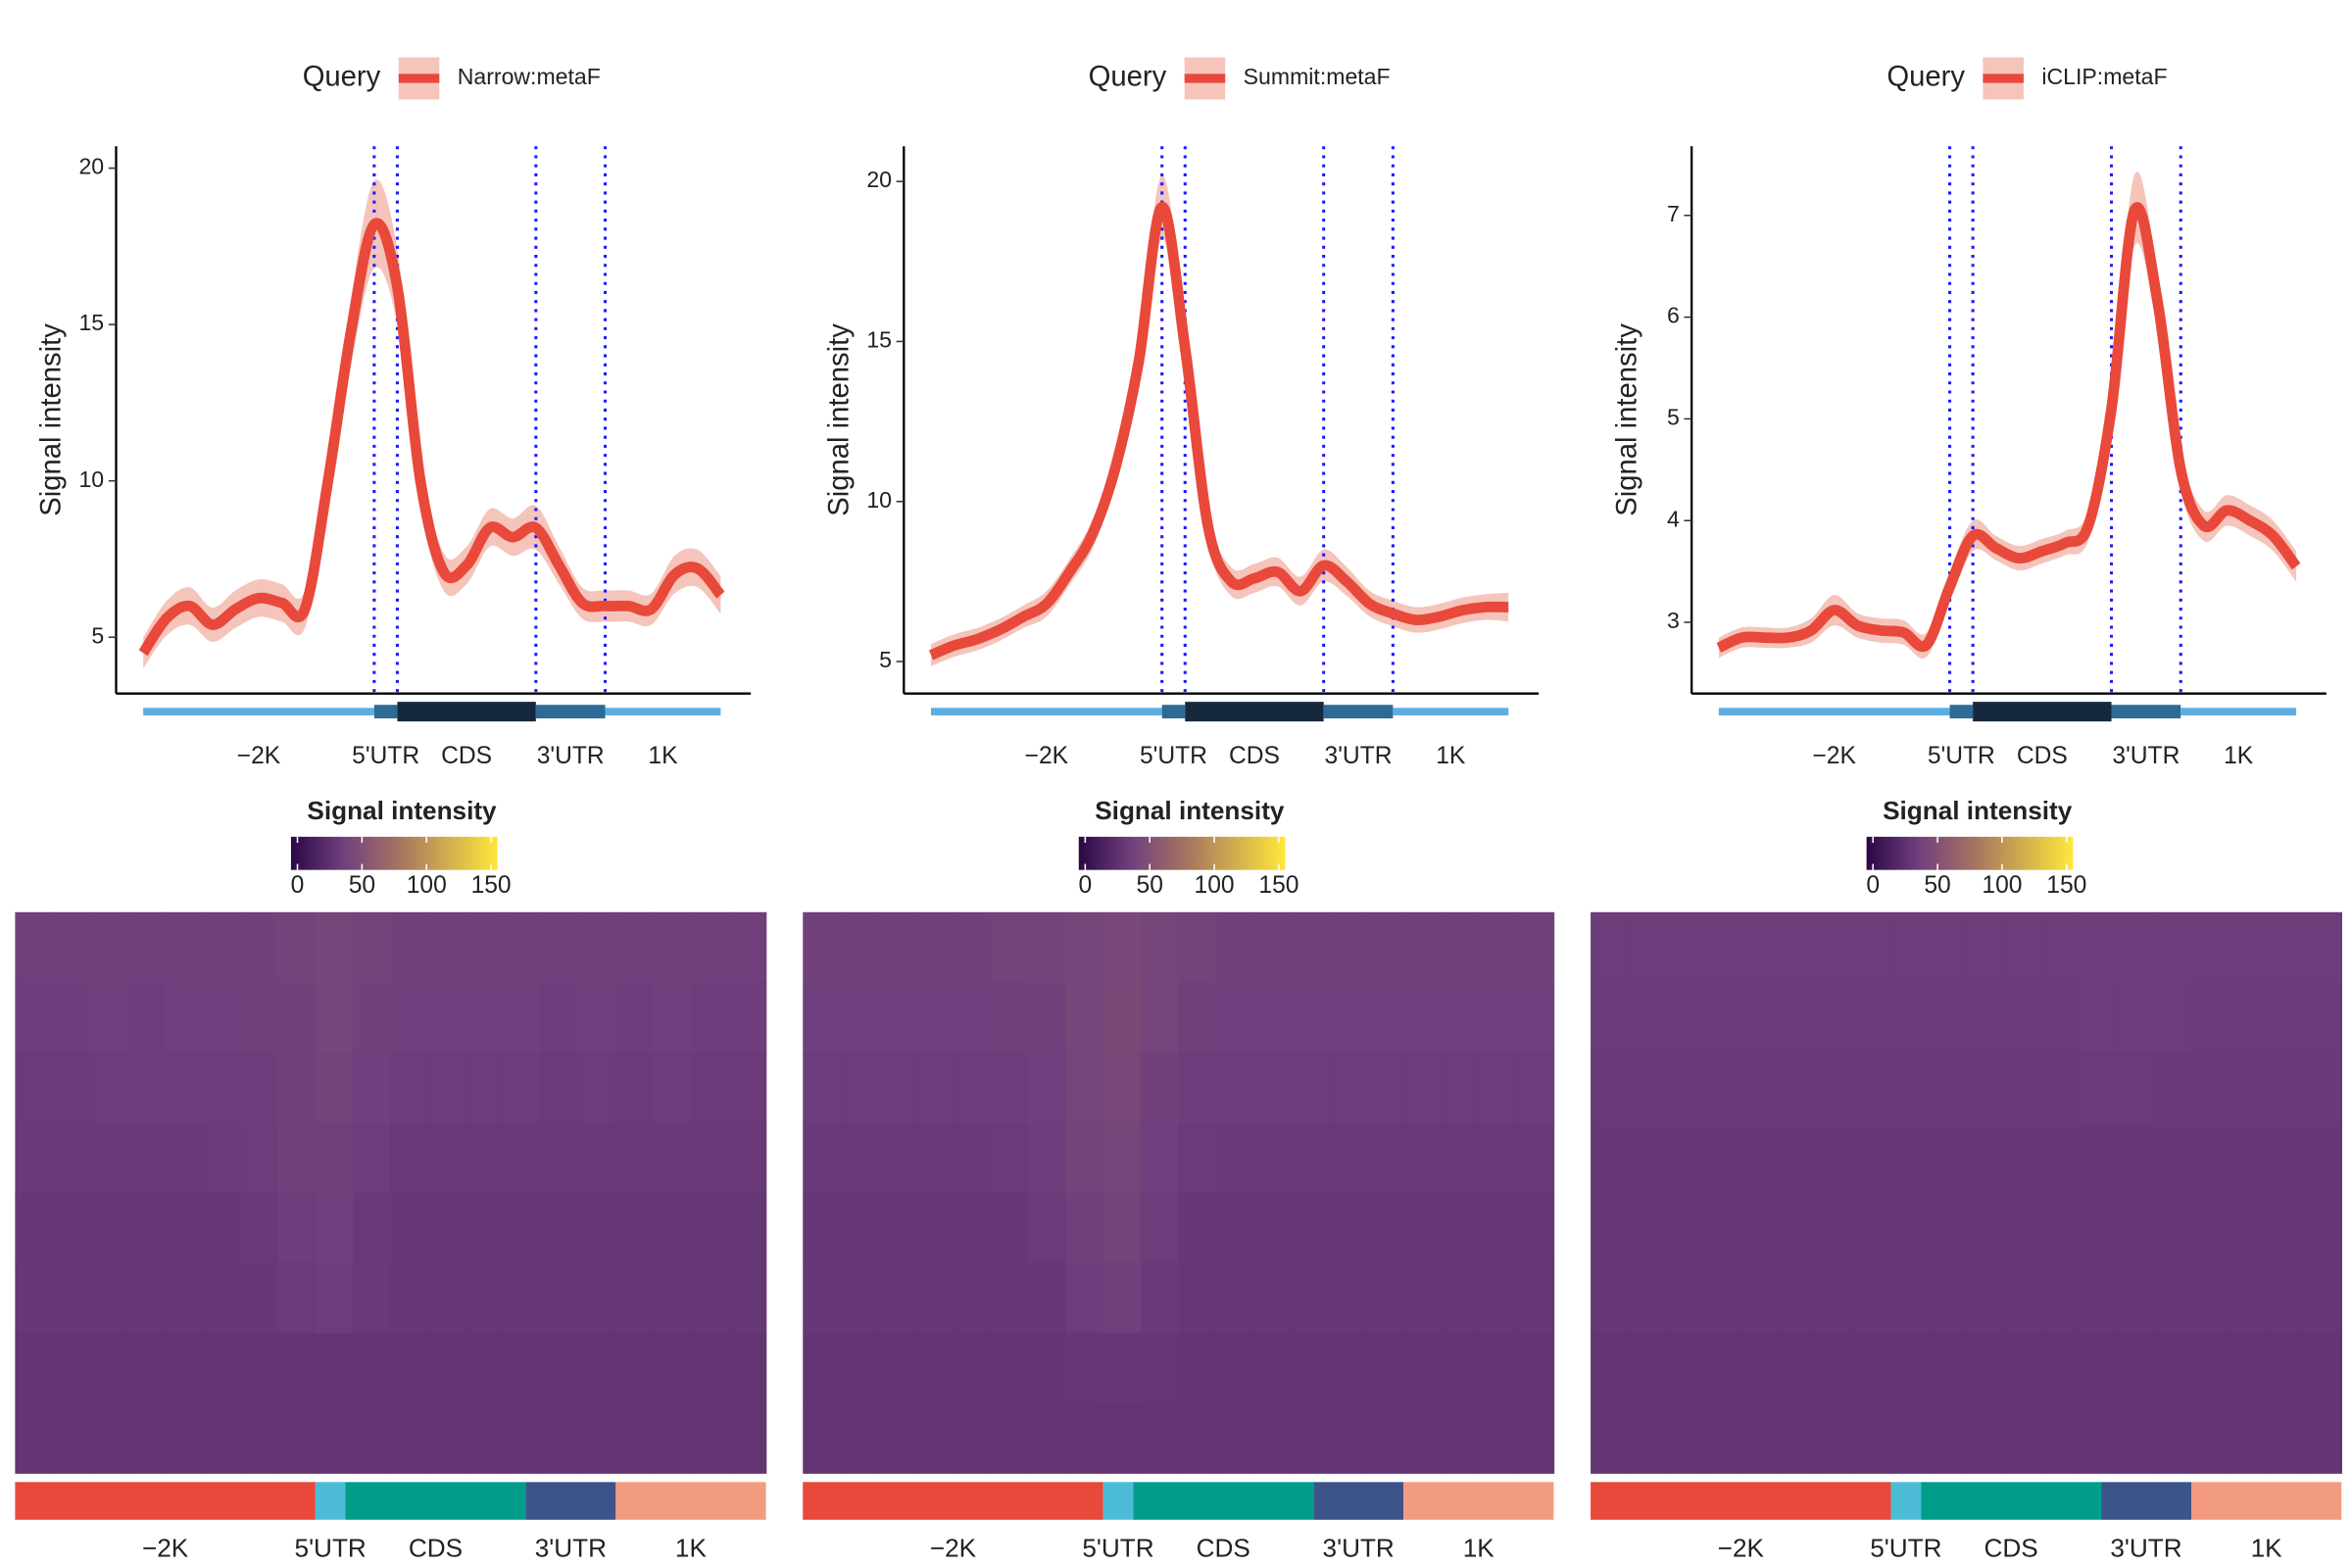 The height and width of the screenshot is (1568, 2352). I want to click on legend-title: Query, so click(342, 77).